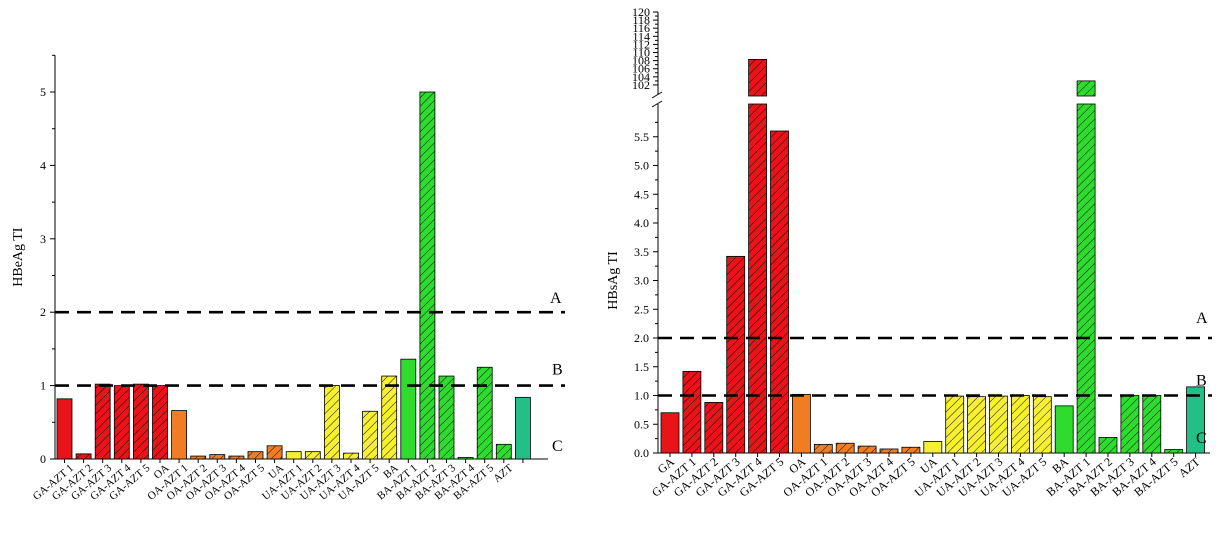  What do you see at coordinates (641, 281) in the screenshot?
I see `y-tick-label: 3.0` at bounding box center [641, 281].